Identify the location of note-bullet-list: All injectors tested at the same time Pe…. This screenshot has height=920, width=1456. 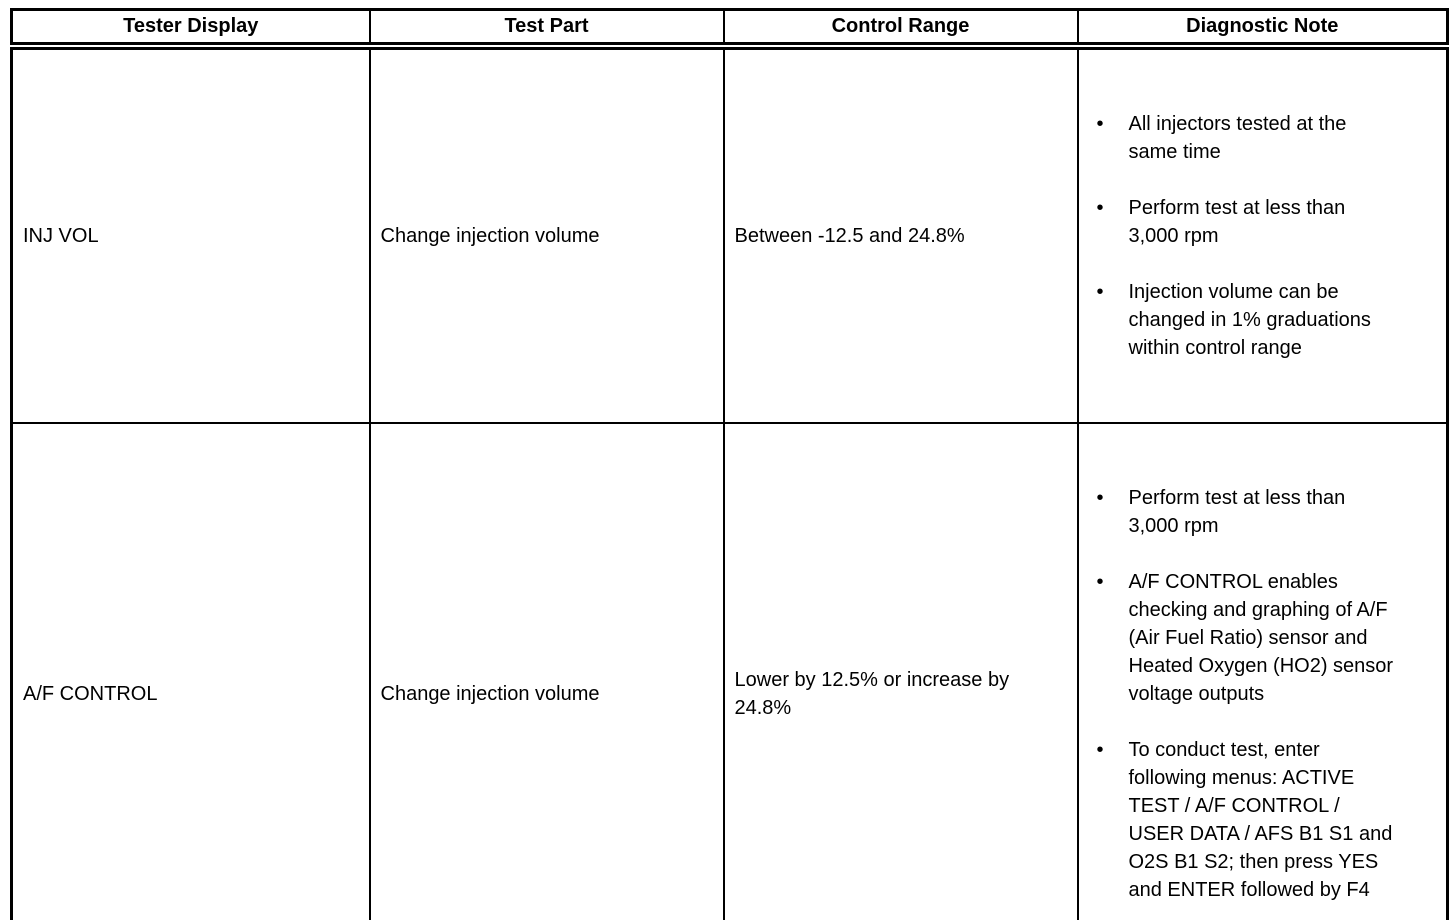
(1260, 236).